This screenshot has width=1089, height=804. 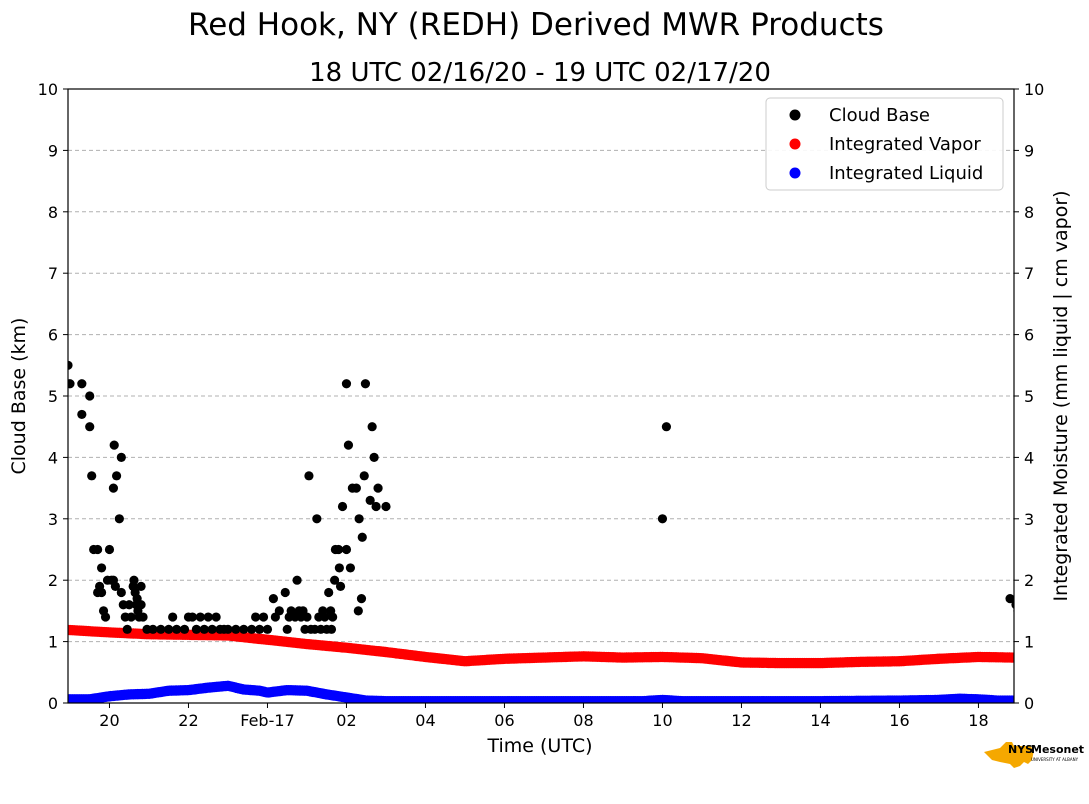 What do you see at coordinates (583, 720) in the screenshot?
I see `x-tick-label: 08` at bounding box center [583, 720].